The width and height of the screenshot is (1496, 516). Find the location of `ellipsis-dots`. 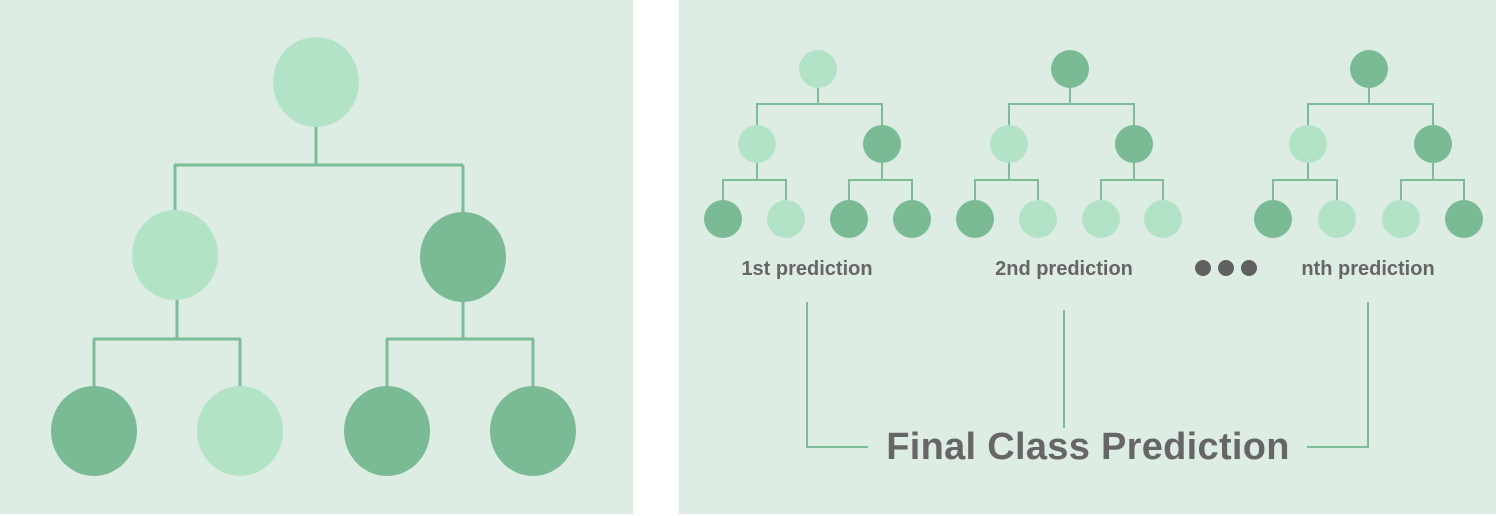

ellipsis-dots is located at coordinates (1226, 268).